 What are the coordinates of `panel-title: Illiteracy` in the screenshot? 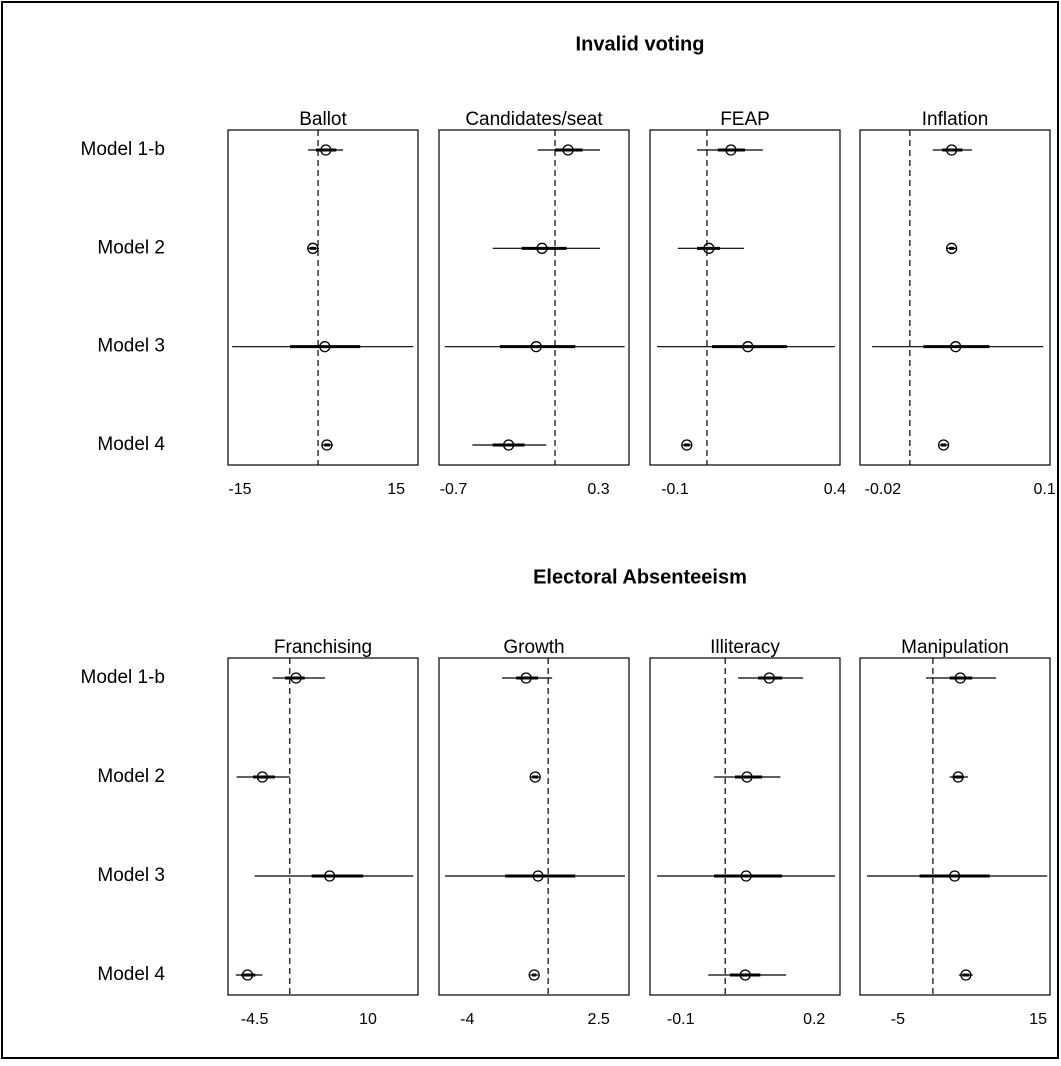 It's located at (745, 647).